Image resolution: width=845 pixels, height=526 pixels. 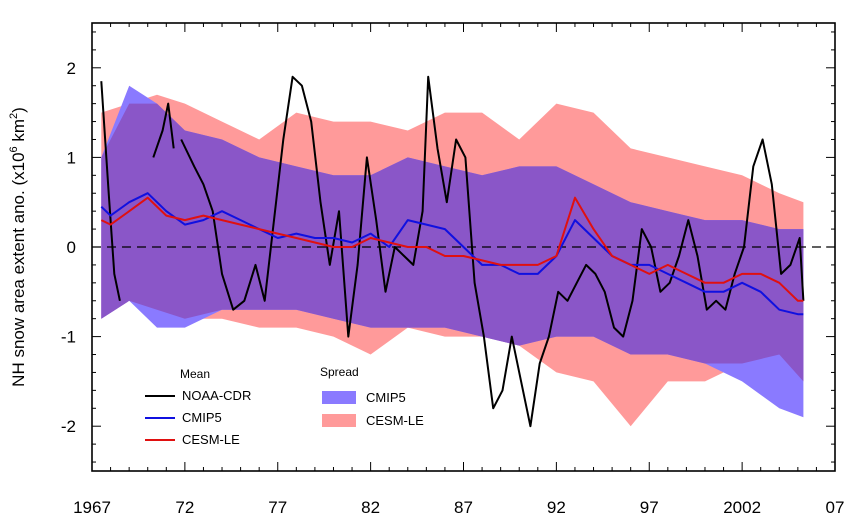 What do you see at coordinates (649, 507) in the screenshot?
I see `x-tick-label: 97` at bounding box center [649, 507].